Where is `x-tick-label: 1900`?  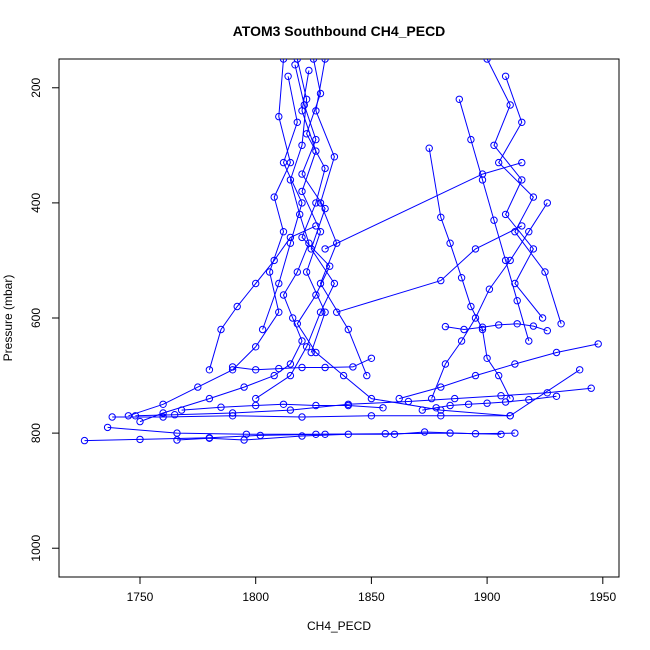
x-tick-label: 1900 is located at coordinates (487, 597).